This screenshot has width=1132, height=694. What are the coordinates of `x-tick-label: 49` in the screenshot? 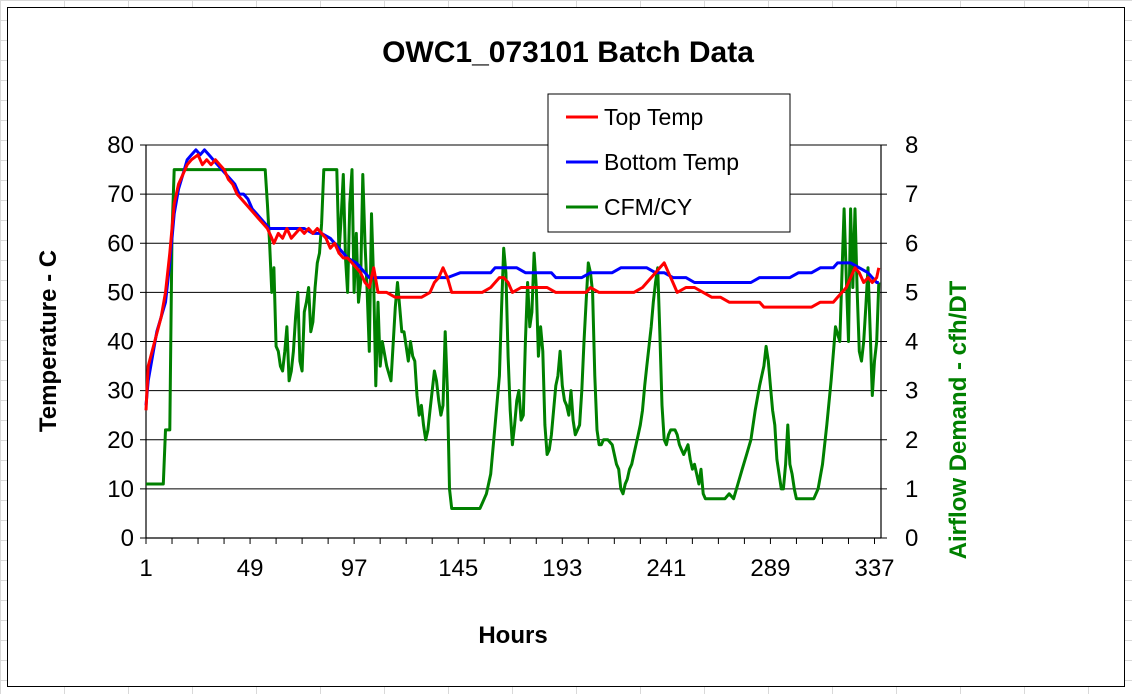 It's located at (250, 568).